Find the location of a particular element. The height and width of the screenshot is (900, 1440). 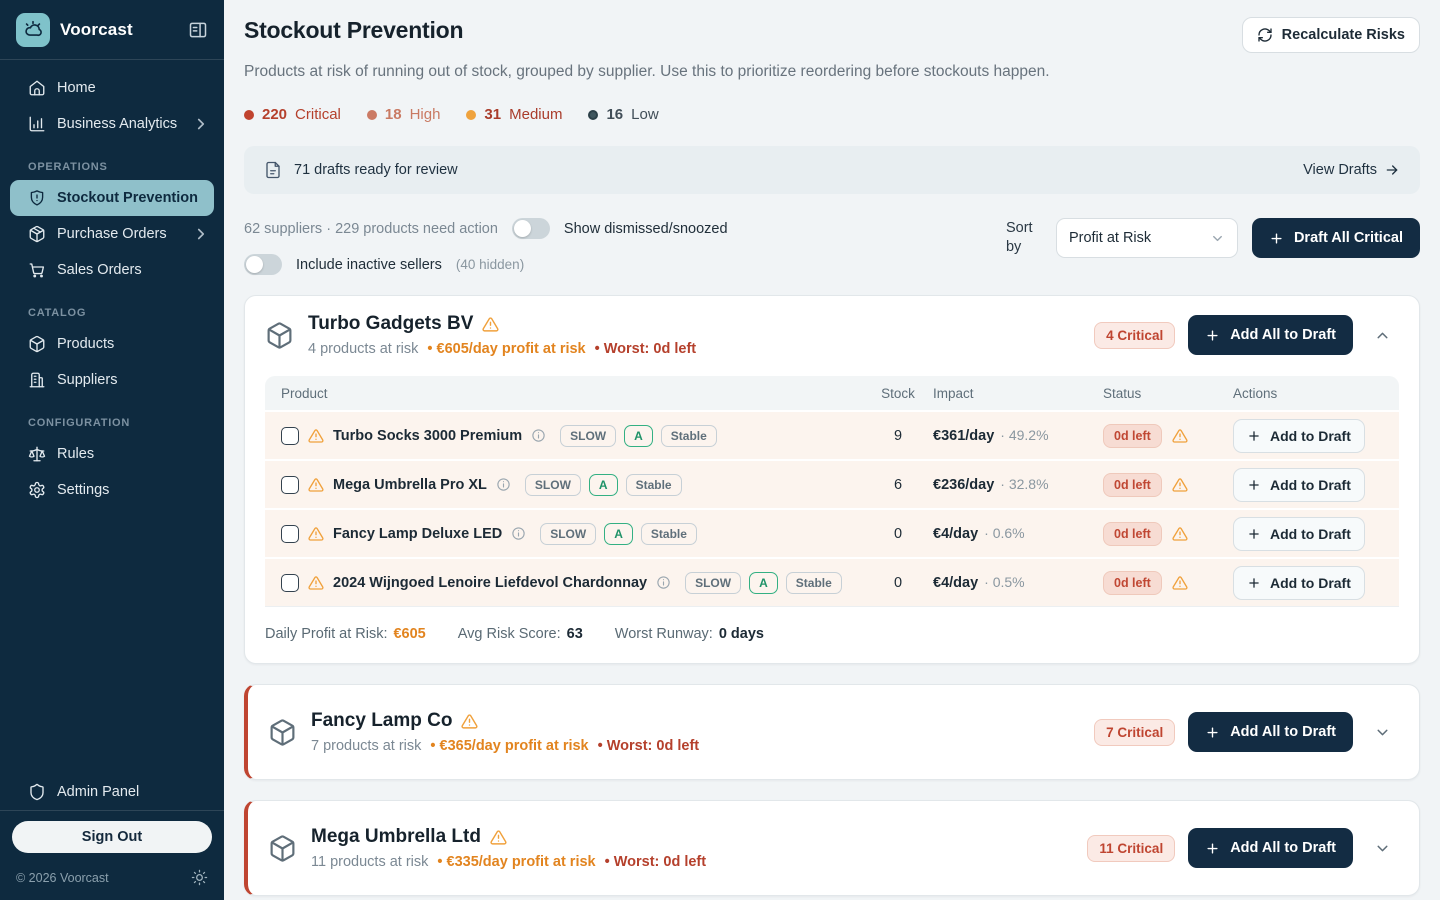

impact-value: €361/day is located at coordinates (964, 436).